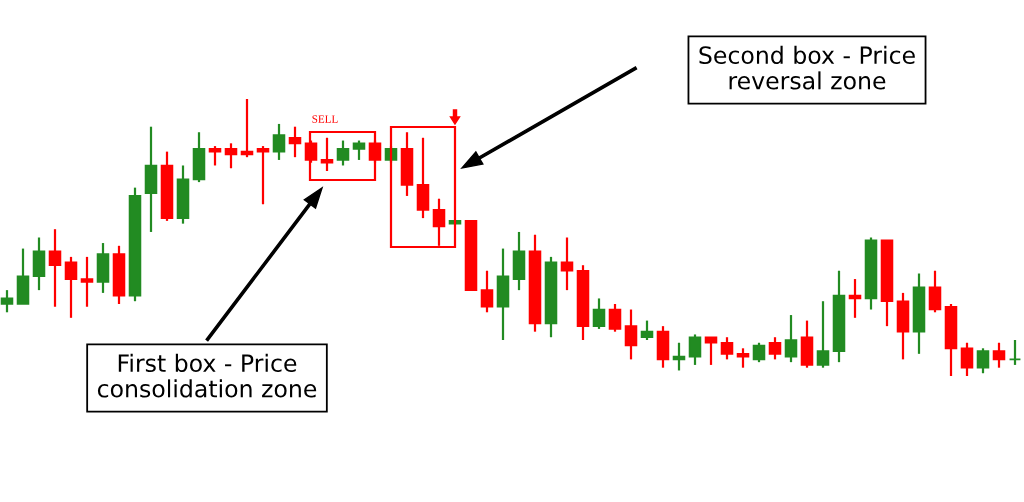 The width and height of the screenshot is (1024, 502). Describe the element at coordinates (325, 119) in the screenshot. I see `annotation: SELL` at that location.